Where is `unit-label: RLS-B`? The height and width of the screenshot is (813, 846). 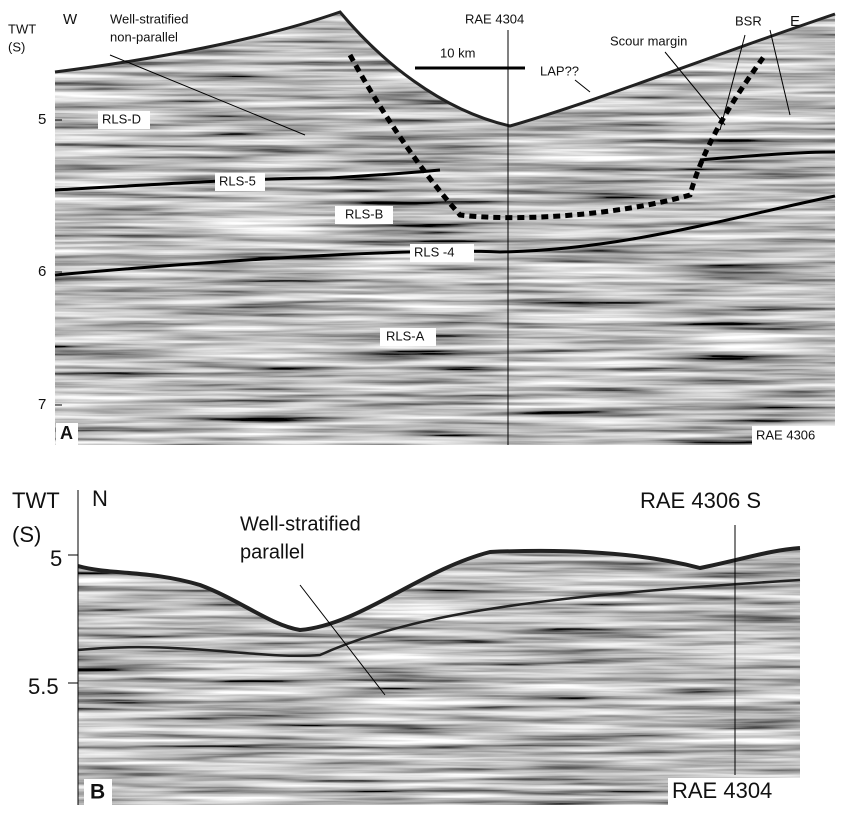 unit-label: RLS-B is located at coordinates (364, 213).